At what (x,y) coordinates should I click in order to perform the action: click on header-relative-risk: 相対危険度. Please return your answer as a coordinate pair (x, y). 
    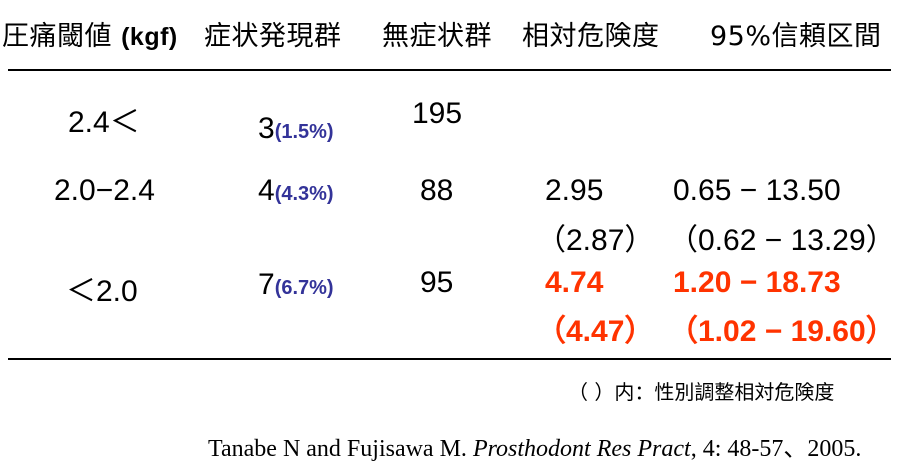
    Looking at the image, I should click on (591, 36).